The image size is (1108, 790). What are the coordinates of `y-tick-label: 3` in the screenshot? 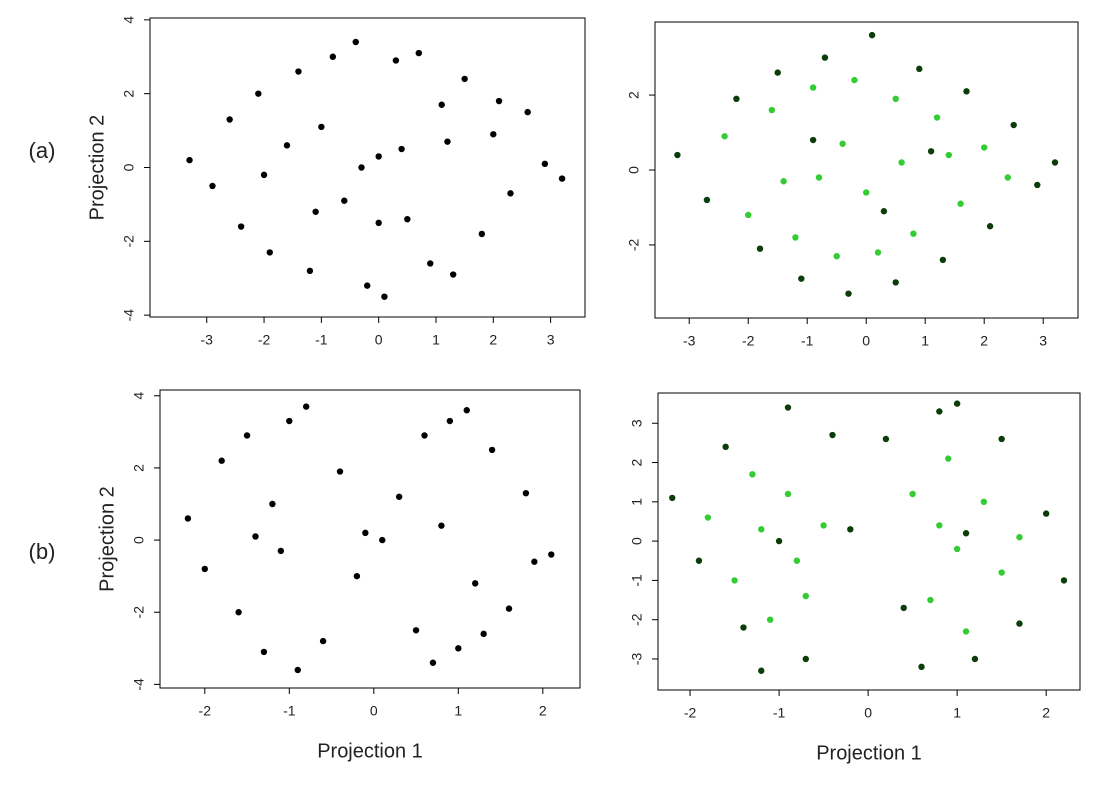 It's located at (637, 423).